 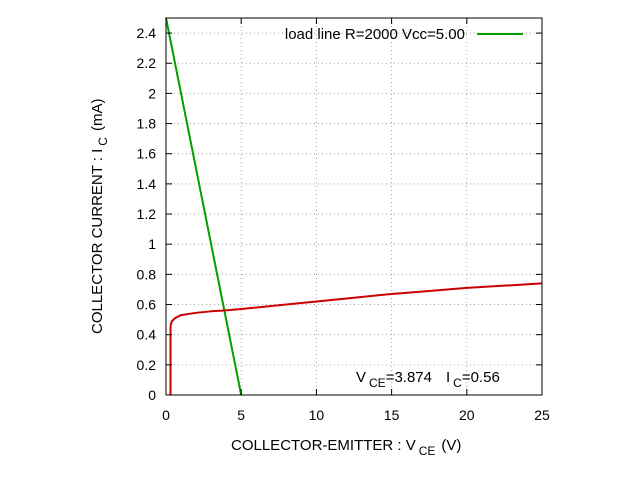 What do you see at coordinates (204, 206) in the screenshot?
I see `load-line-series` at bounding box center [204, 206].